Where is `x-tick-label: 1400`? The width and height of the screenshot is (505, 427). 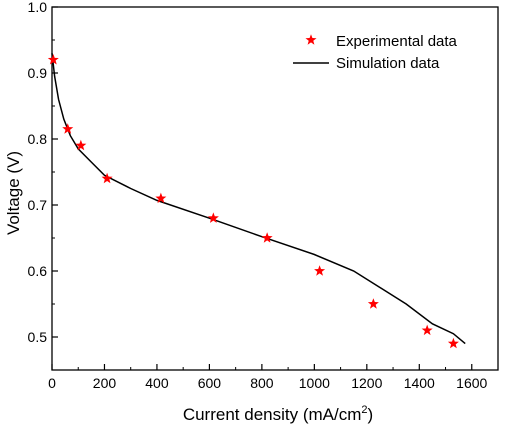
x-tick-label: 1400 is located at coordinates (419, 383).